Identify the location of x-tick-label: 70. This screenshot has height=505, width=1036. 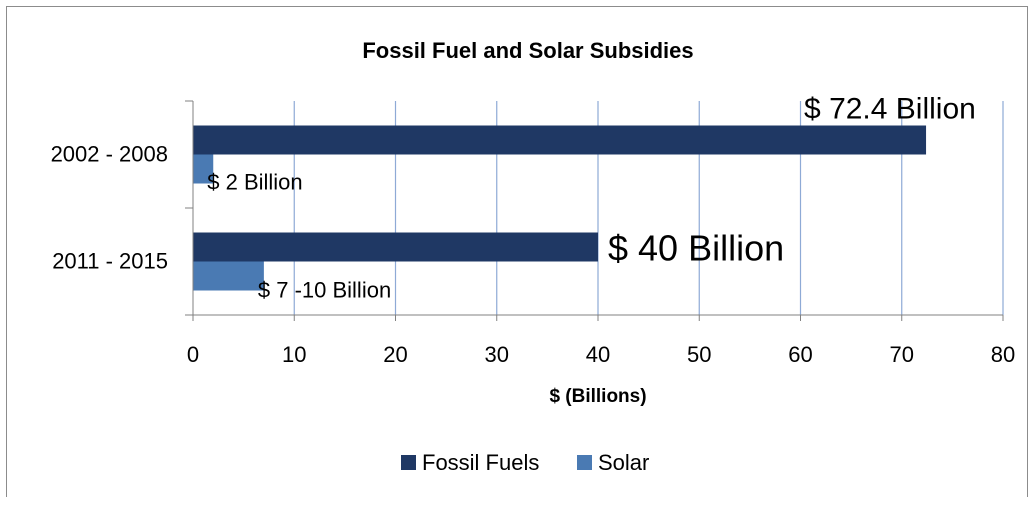
(902, 354).